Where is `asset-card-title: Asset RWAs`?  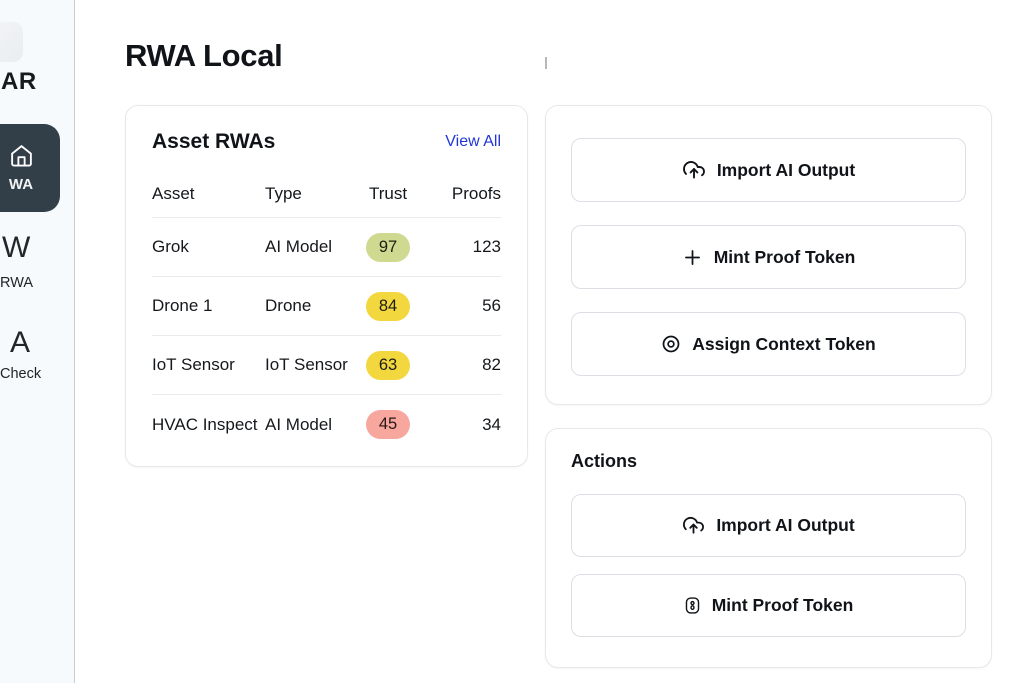 asset-card-title: Asset RWAs is located at coordinates (214, 141).